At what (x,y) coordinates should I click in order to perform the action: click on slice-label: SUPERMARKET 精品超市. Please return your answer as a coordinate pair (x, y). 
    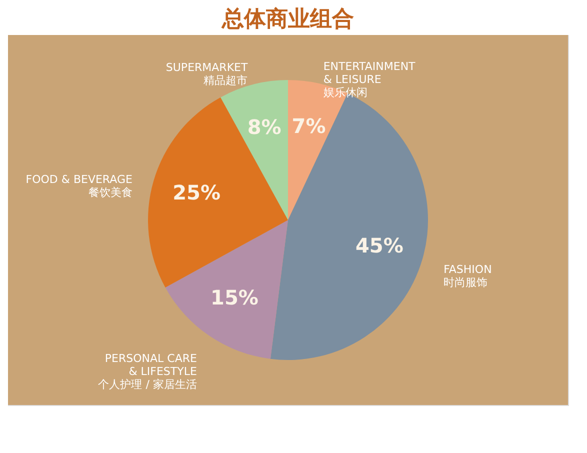
    Looking at the image, I should click on (207, 74).